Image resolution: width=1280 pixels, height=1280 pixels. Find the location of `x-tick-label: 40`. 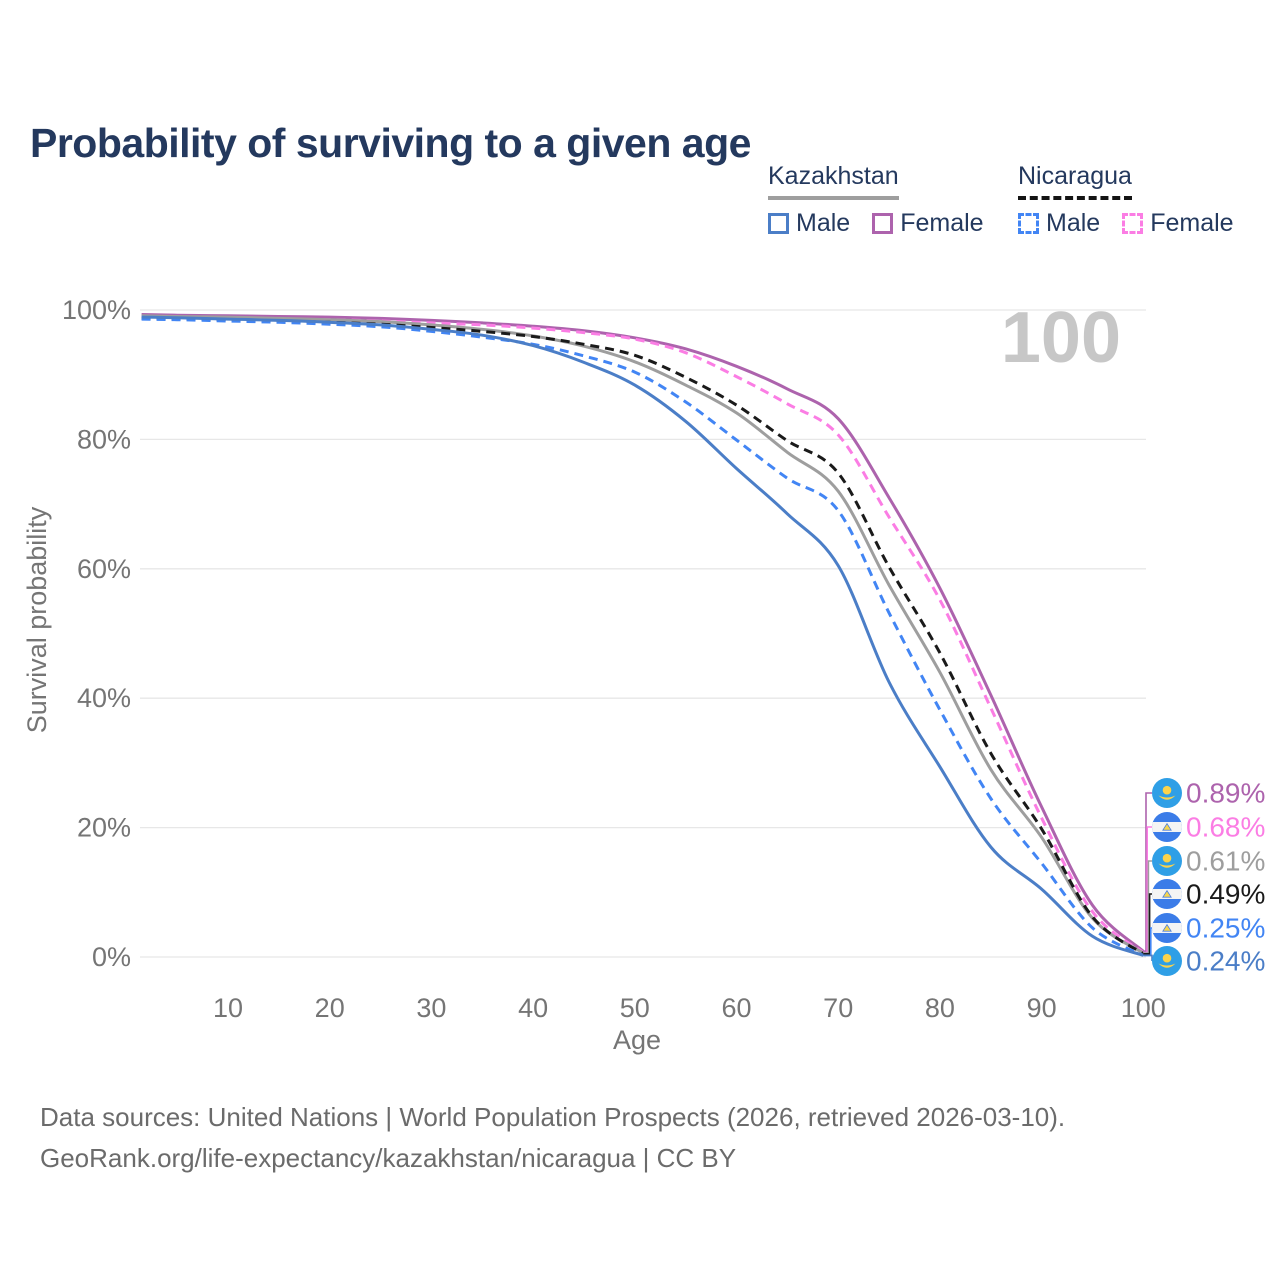

x-tick-label: 40 is located at coordinates (533, 1008).